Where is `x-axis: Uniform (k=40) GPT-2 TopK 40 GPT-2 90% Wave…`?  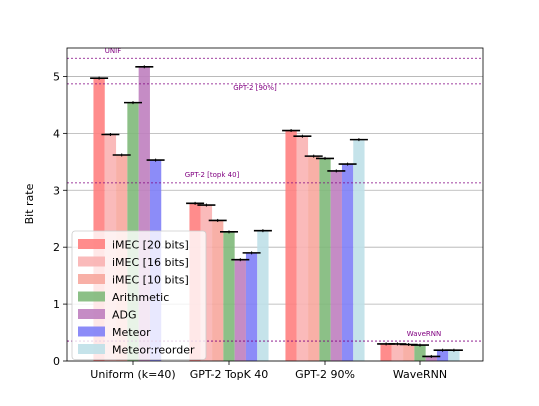
x-axis: Uniform (k=40) GPT-2 TopK 40 GPT-2 90% Wave… is located at coordinates (268, 371).